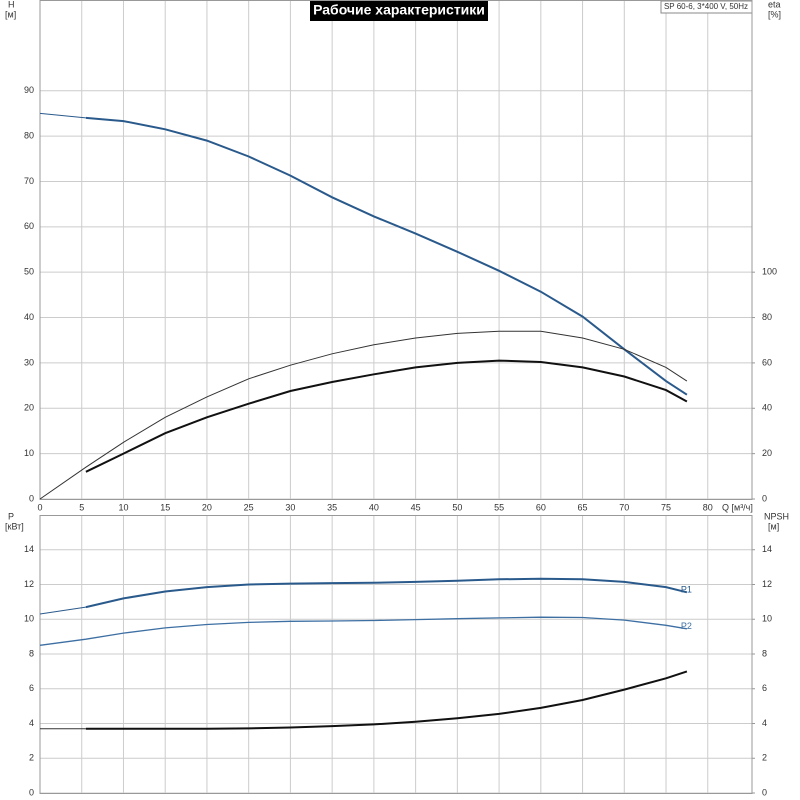 This screenshot has width=800, height=800. Describe the element at coordinates (686, 626) in the screenshot. I see `series-label: P2` at that location.